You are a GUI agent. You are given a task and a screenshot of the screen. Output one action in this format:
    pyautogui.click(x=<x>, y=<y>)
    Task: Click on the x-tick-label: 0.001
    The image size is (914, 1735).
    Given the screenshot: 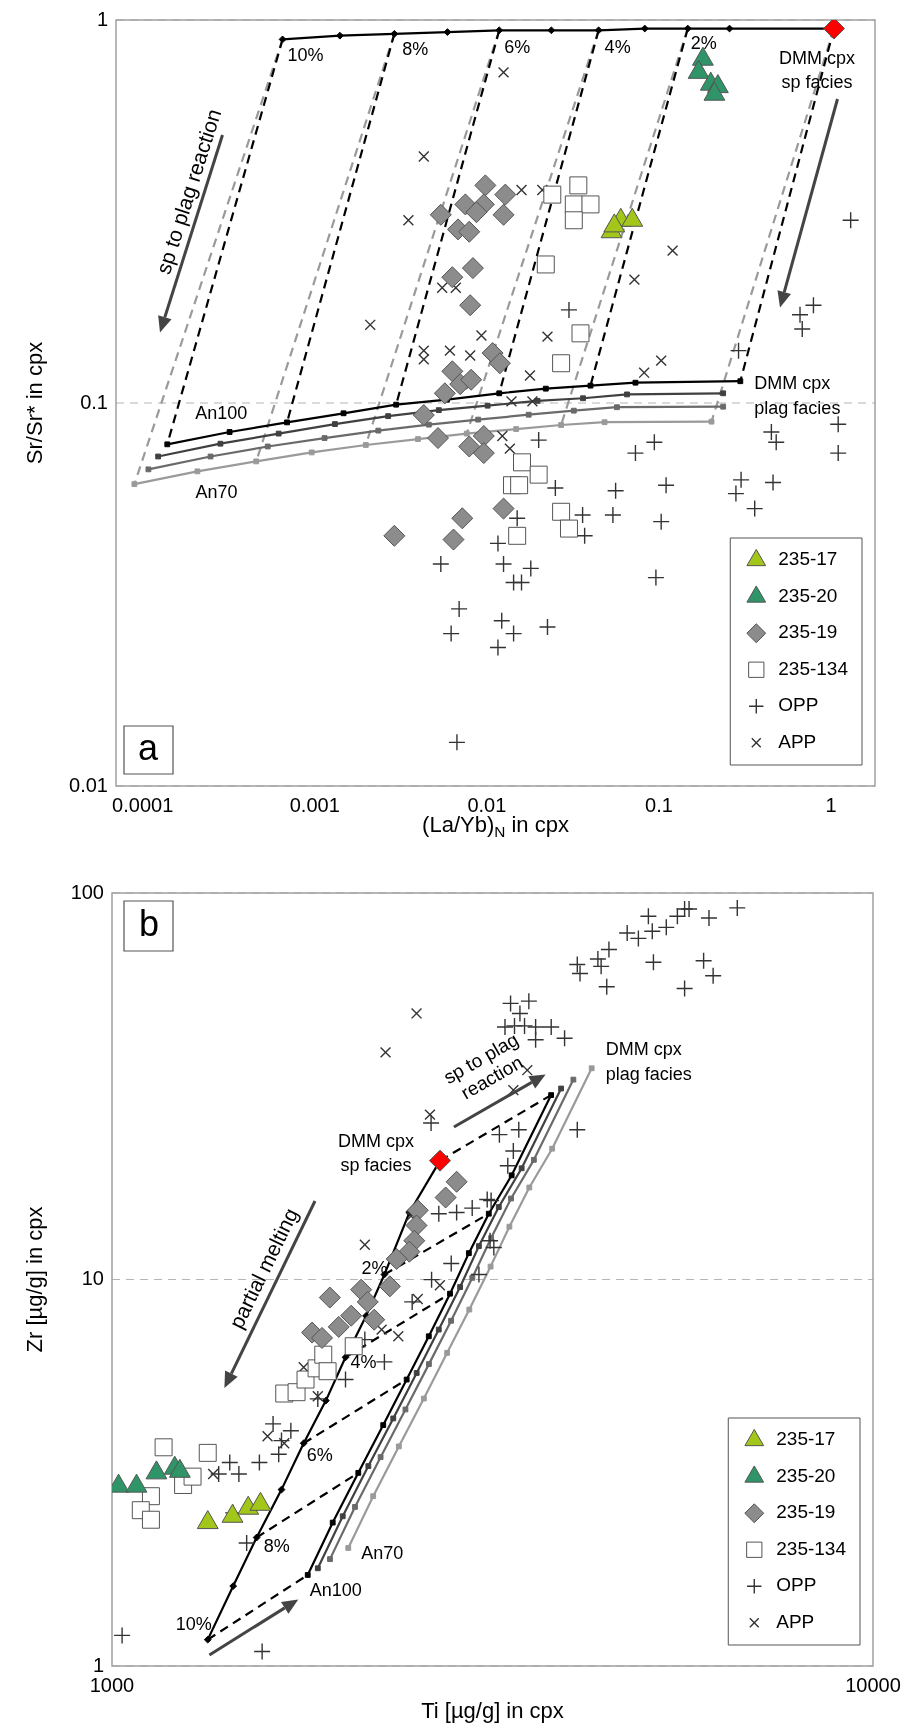 What is the action you would take?
    pyautogui.click(x=314, y=804)
    